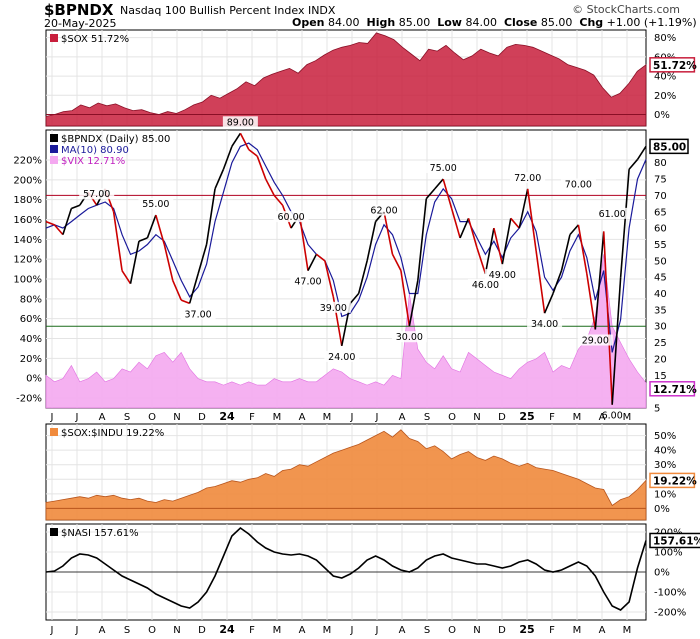 This screenshot has height=639, width=700. Describe the element at coordinates (520, 22) in the screenshot. I see `close-label: Close` at that location.